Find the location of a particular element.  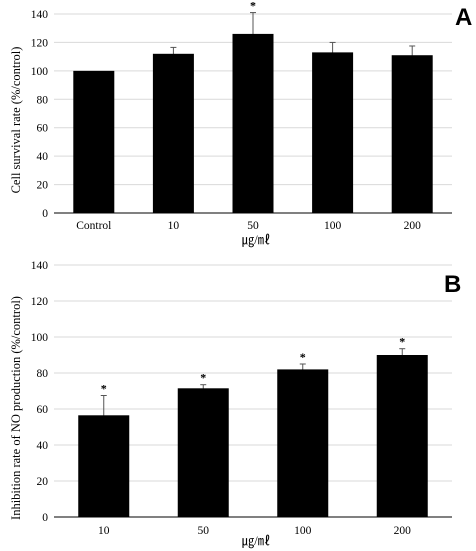

chart-a-x-tick-label: 200 is located at coordinates (413, 226).